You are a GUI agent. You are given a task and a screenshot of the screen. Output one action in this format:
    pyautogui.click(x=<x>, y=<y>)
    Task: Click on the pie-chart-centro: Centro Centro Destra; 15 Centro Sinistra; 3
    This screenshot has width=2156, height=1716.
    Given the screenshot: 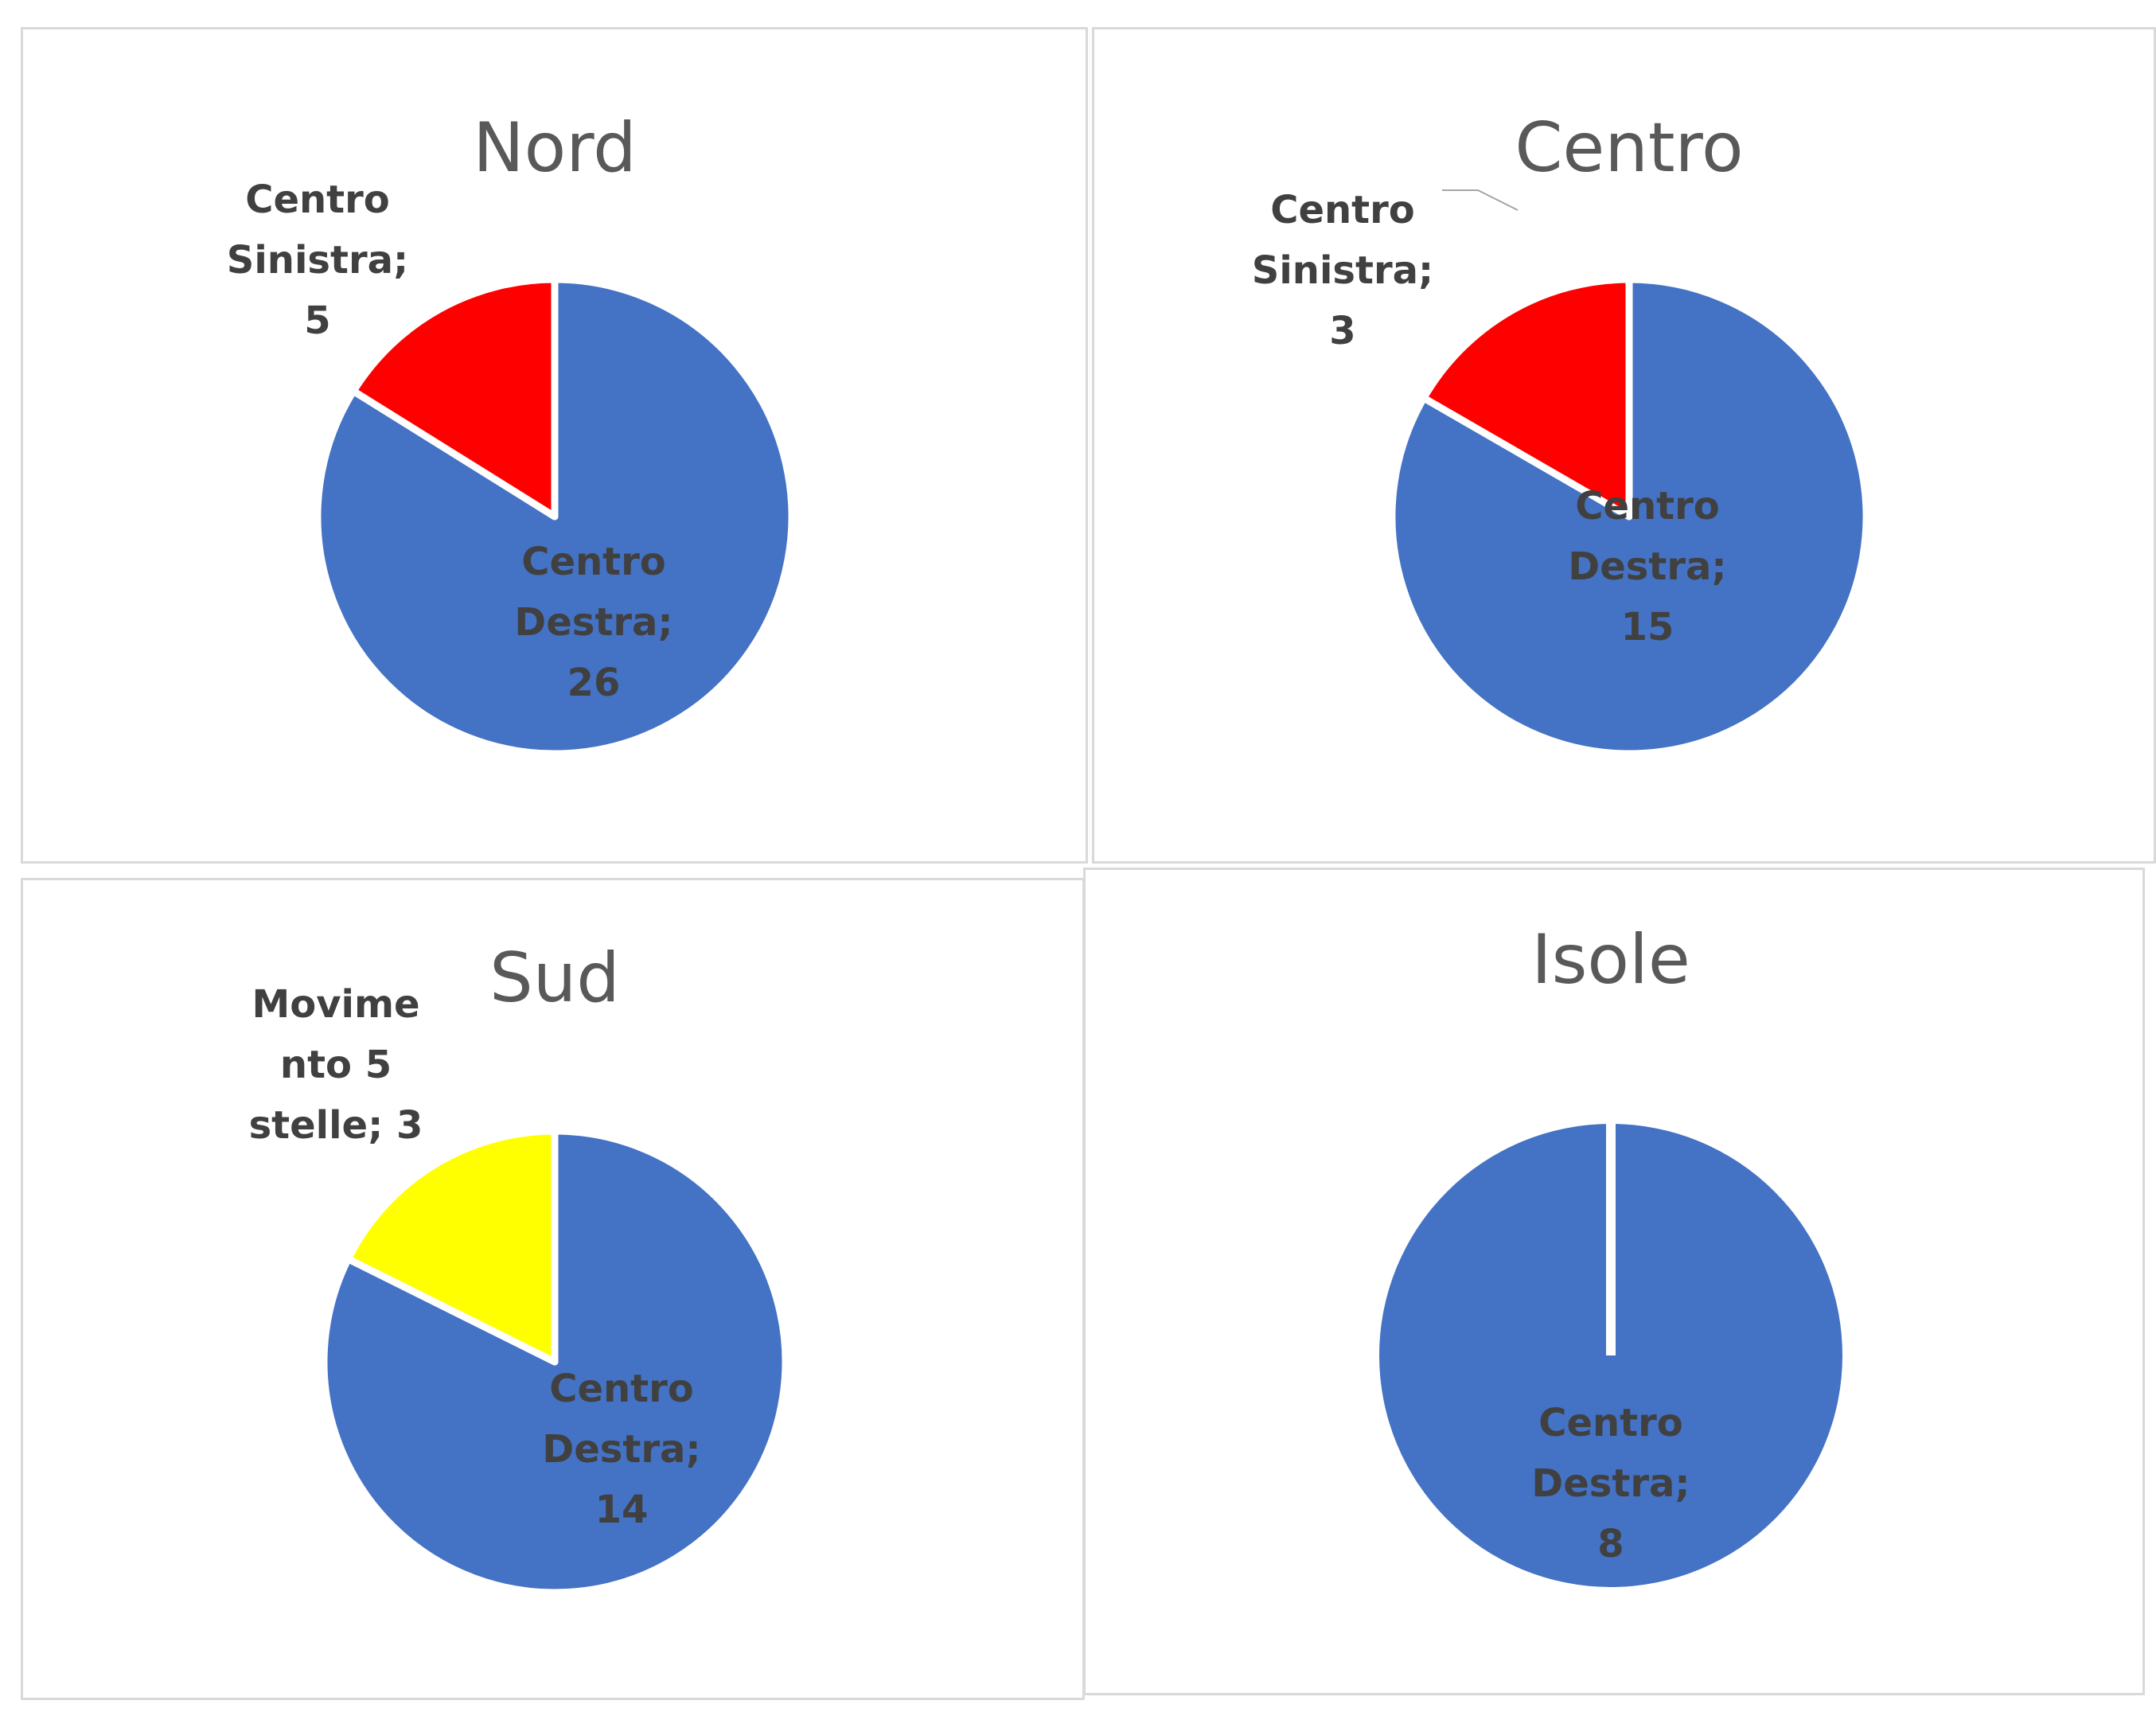 What is the action you would take?
    pyautogui.click(x=1561, y=433)
    